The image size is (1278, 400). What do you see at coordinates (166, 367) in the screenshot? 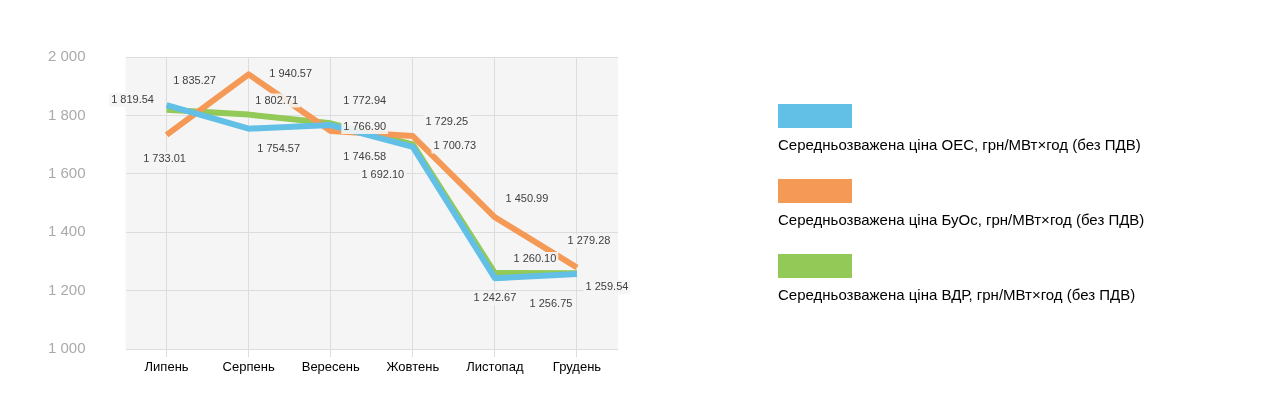
I see `x-tick-label: Липень` at bounding box center [166, 367].